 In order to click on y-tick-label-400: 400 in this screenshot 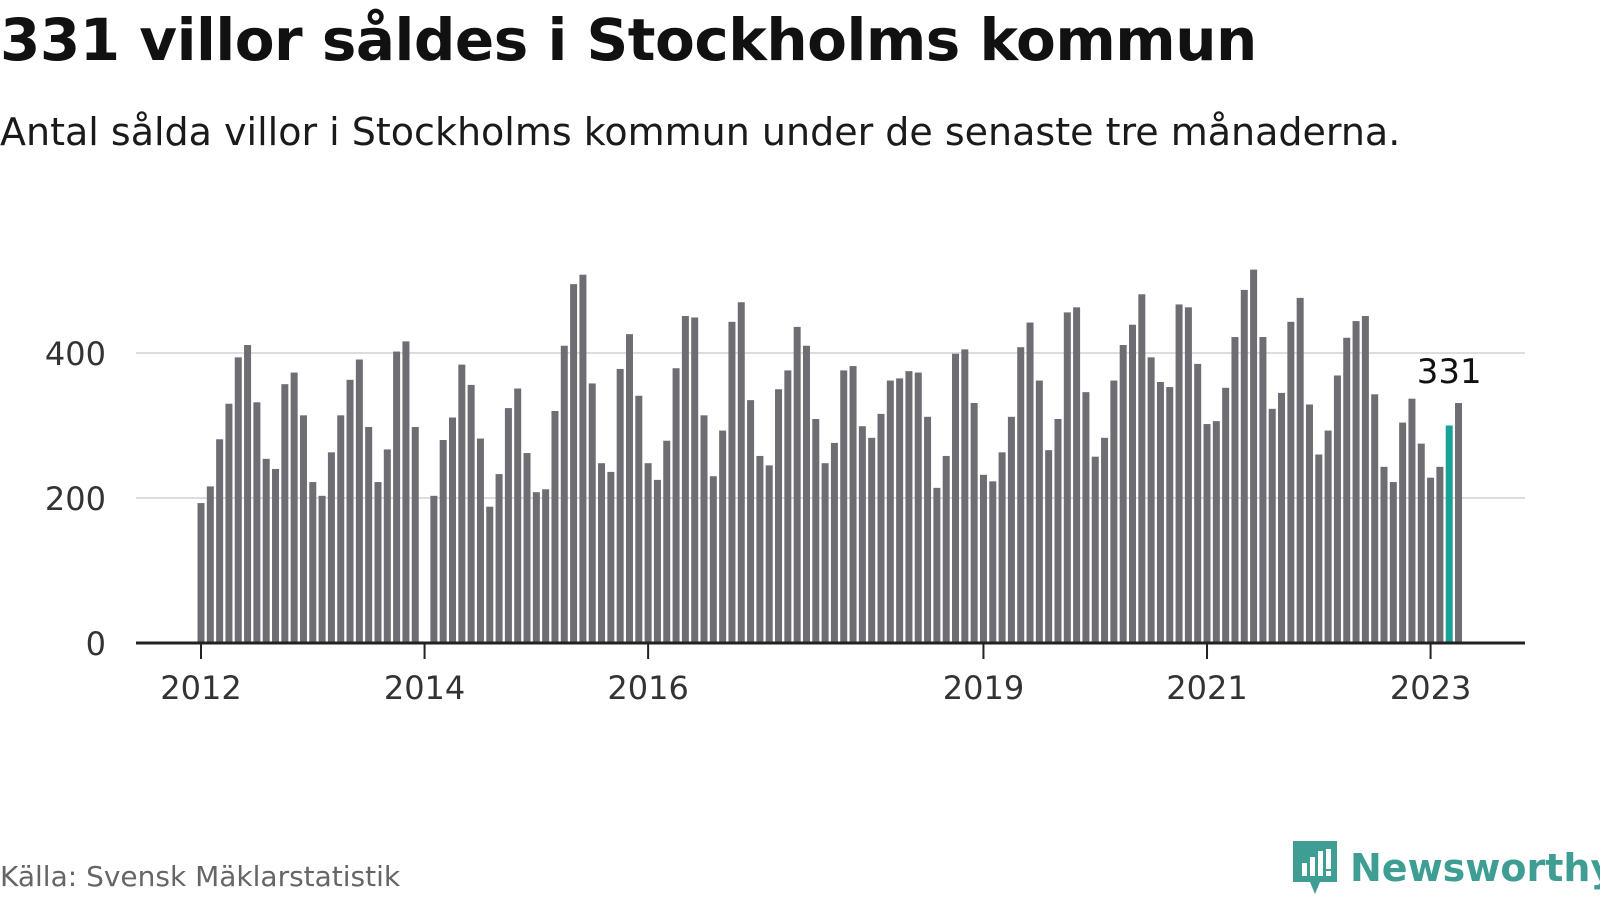, I will do `click(75, 354)`.